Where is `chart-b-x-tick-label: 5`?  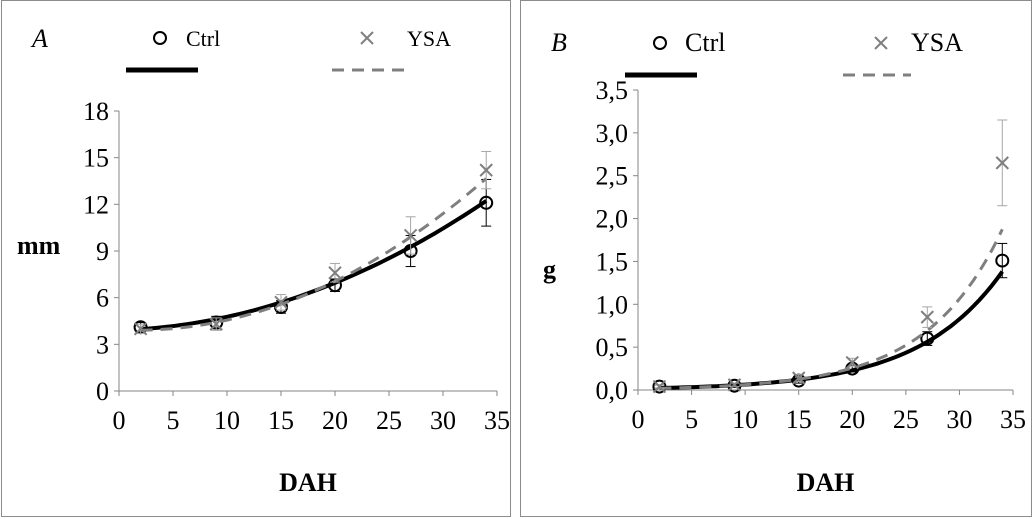
chart-b-x-tick-label: 5 is located at coordinates (691, 419).